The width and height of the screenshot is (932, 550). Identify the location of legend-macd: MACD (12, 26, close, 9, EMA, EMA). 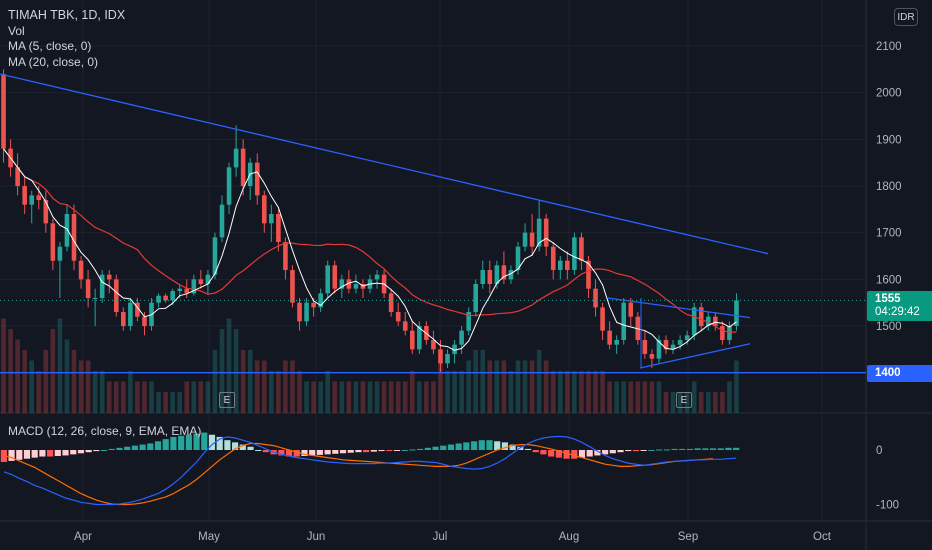
(105, 431).